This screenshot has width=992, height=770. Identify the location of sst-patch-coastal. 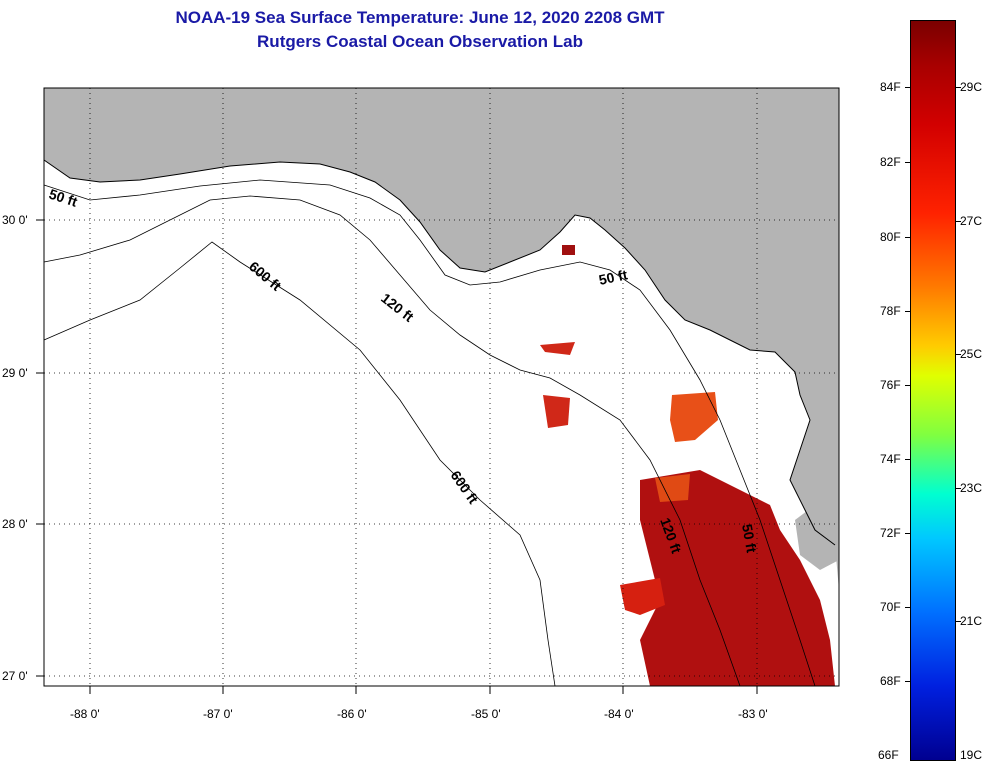
(556, 411).